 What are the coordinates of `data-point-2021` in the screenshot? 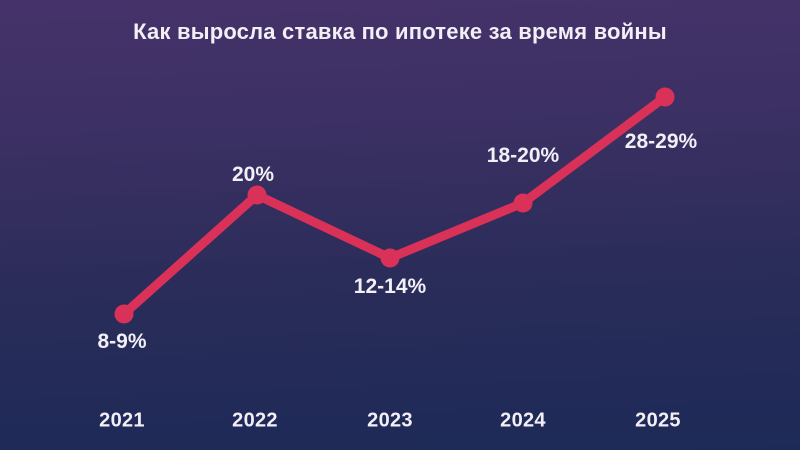 It's located at (124, 314).